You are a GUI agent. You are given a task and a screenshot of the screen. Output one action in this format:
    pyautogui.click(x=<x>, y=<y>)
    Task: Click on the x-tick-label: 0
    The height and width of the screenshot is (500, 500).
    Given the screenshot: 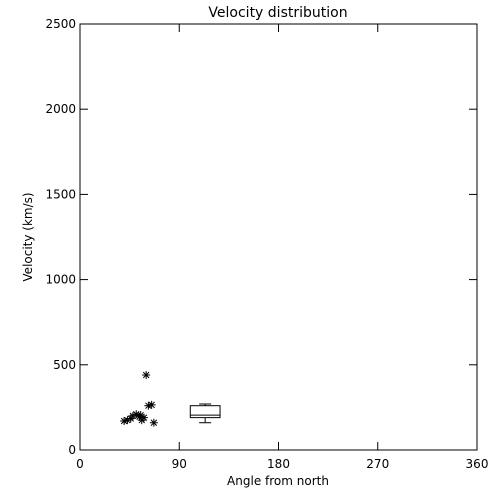 What is the action you would take?
    pyautogui.click(x=80, y=464)
    